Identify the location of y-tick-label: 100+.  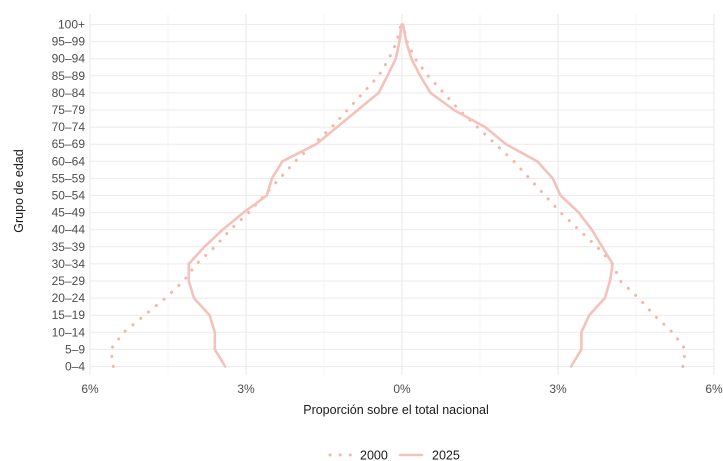
(71, 25).